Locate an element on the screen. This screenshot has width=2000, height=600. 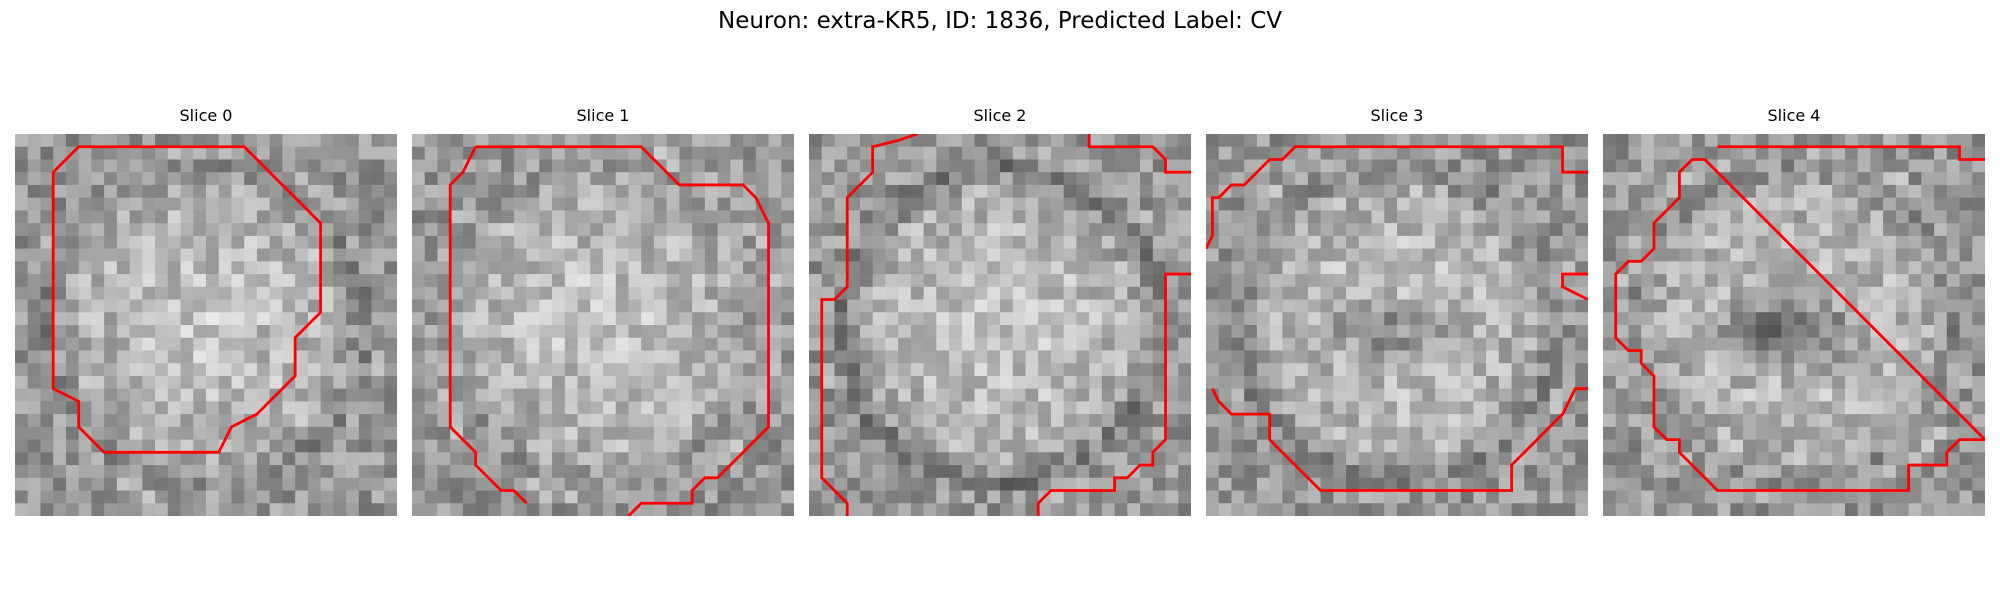
slice-title: Slice 3 is located at coordinates (1397, 115).